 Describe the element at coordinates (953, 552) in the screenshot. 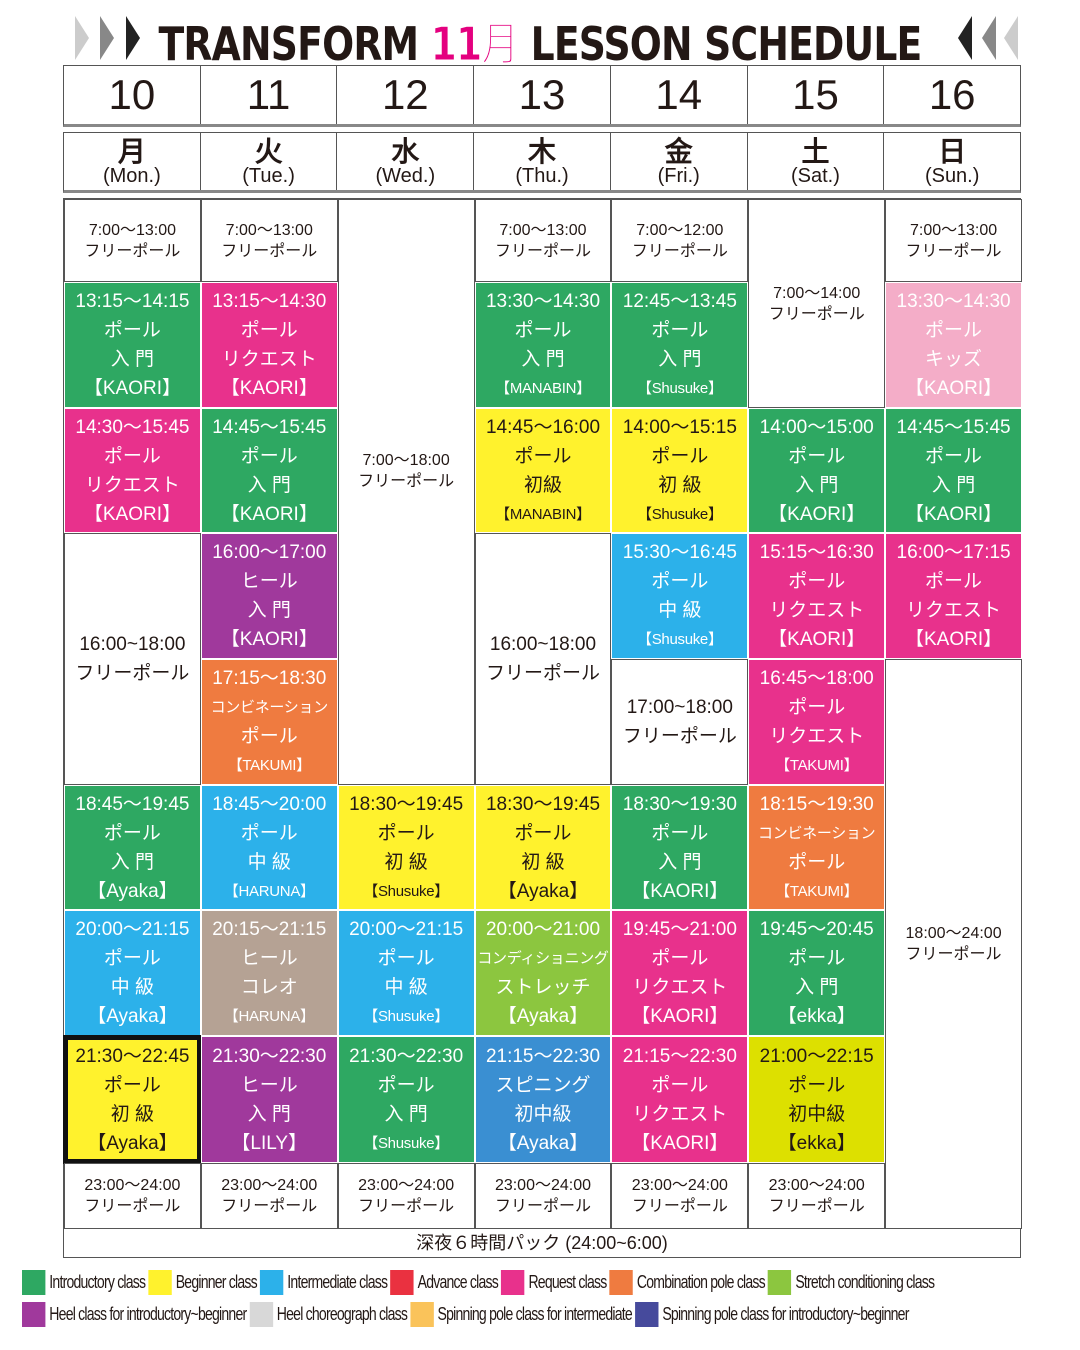

I see `class-time: 16:00〜17:15` at that location.